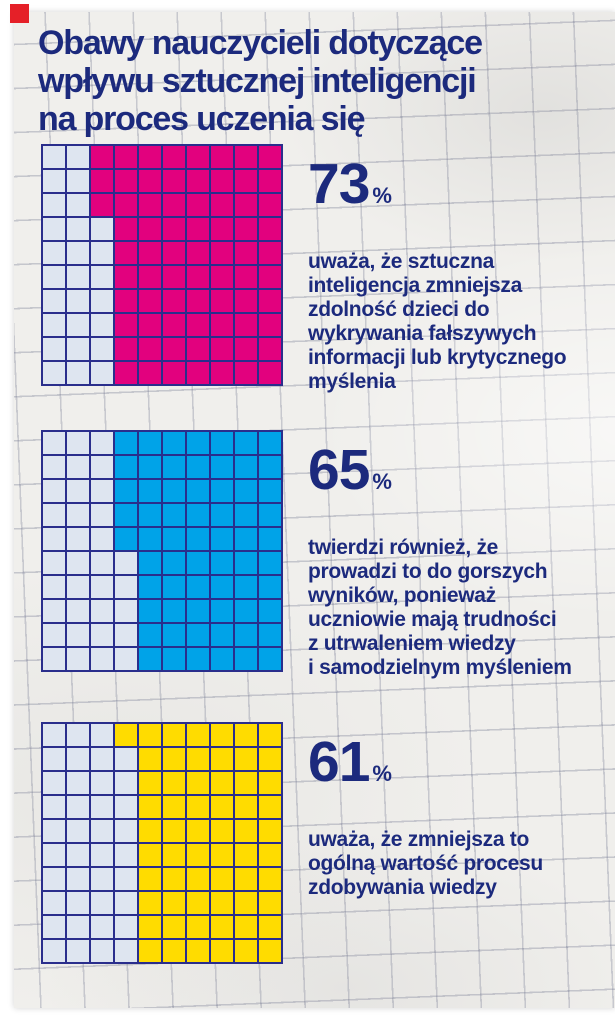 This screenshot has height=1025, width=615. What do you see at coordinates (382, 773) in the screenshot?
I see `percent-sign: %` at bounding box center [382, 773].